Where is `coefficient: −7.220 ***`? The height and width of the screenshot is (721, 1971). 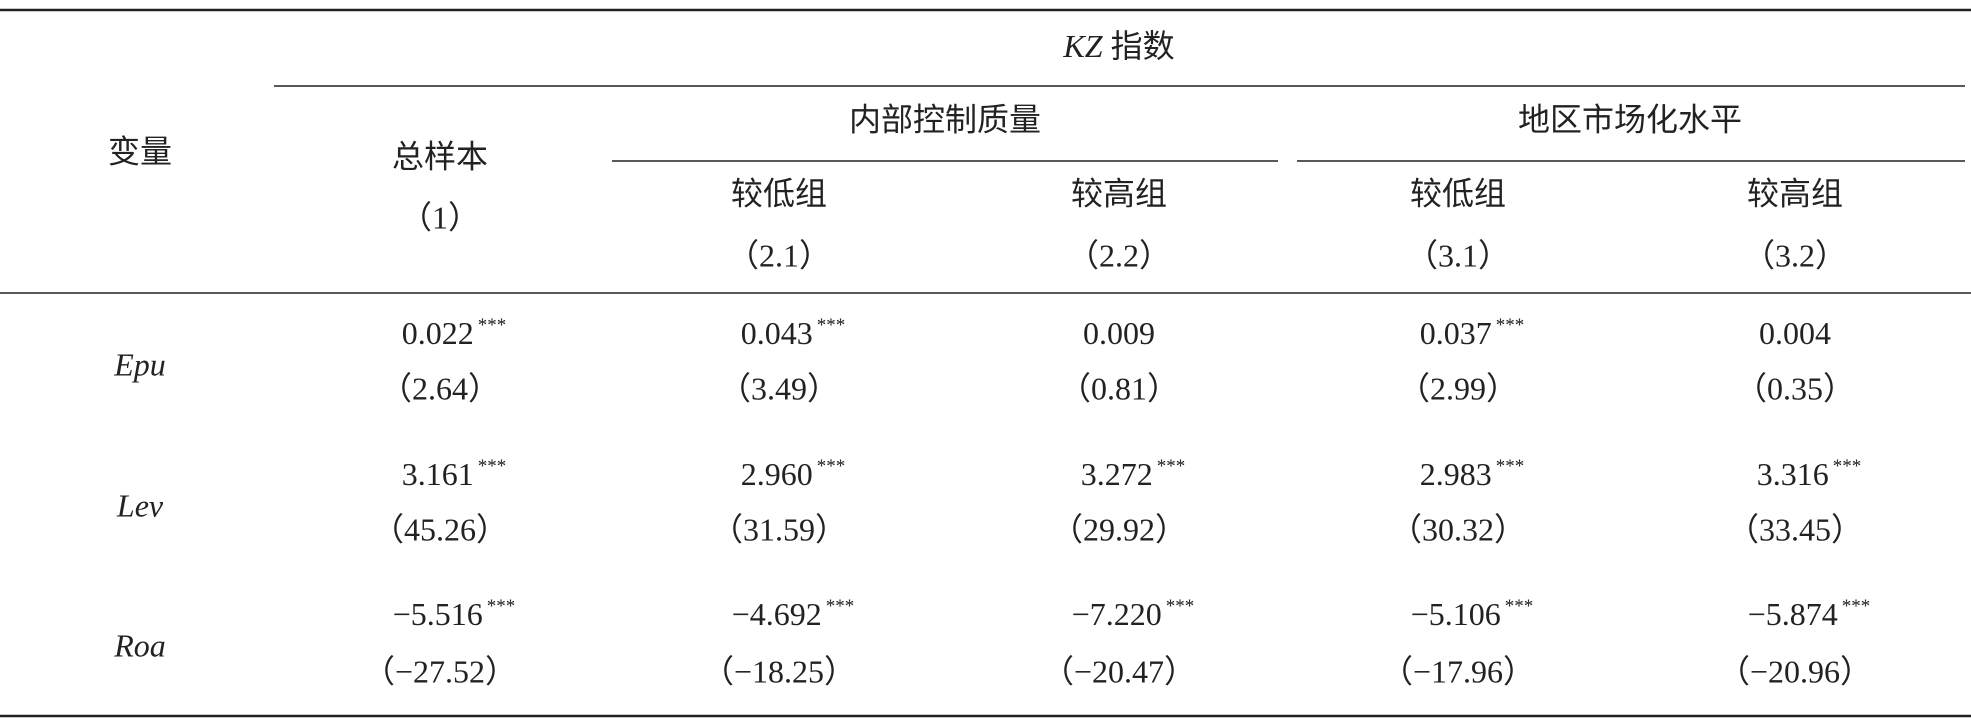 coefficient: −7.220 *** is located at coordinates (1133, 614).